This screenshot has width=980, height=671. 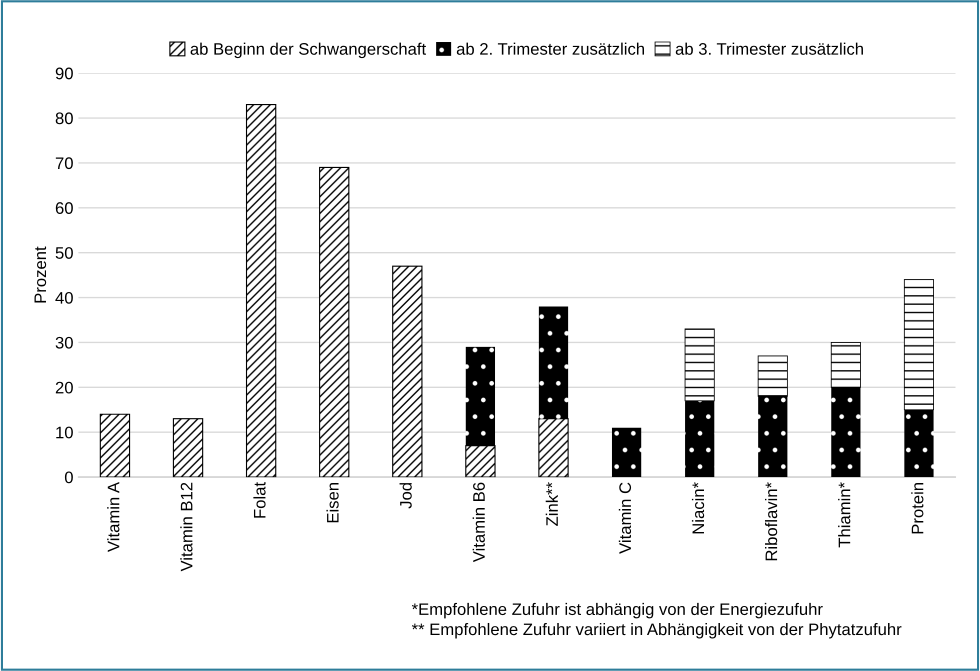 What do you see at coordinates (771, 521) in the screenshot?
I see `x-tick-label: Riboflavin*` at bounding box center [771, 521].